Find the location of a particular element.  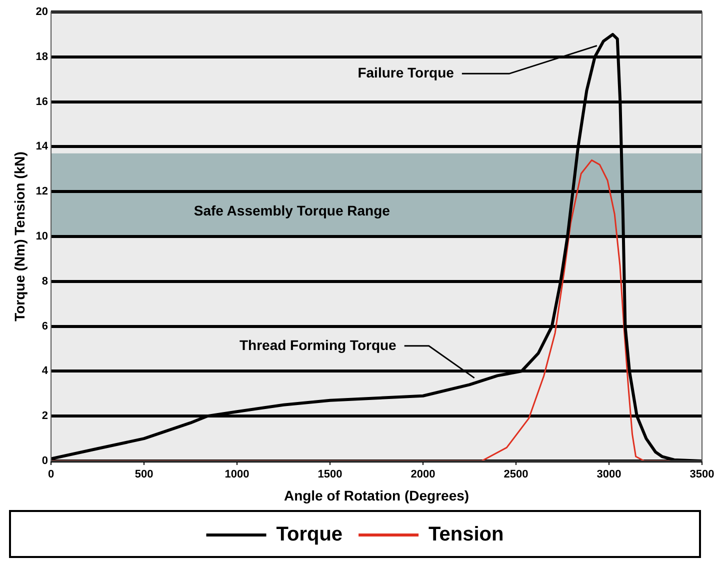

annotation: Failure Torque is located at coordinates (406, 72).